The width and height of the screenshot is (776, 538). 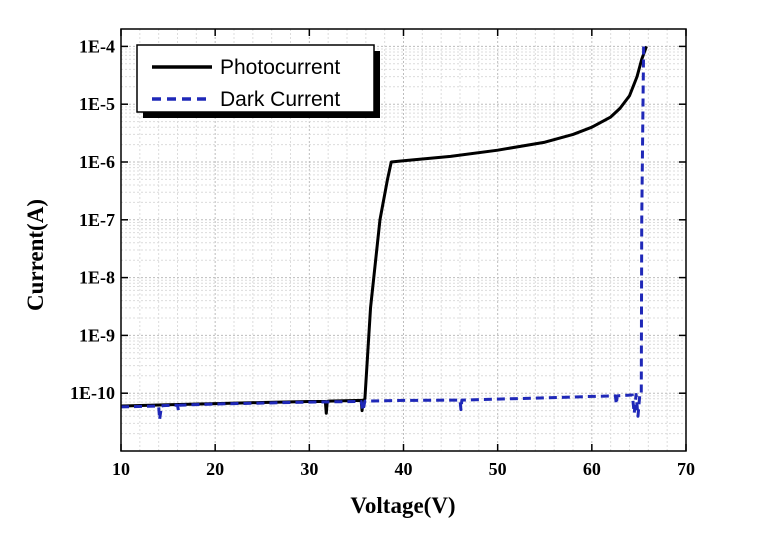 I want to click on x-tick-label: 50, so click(x=498, y=469).